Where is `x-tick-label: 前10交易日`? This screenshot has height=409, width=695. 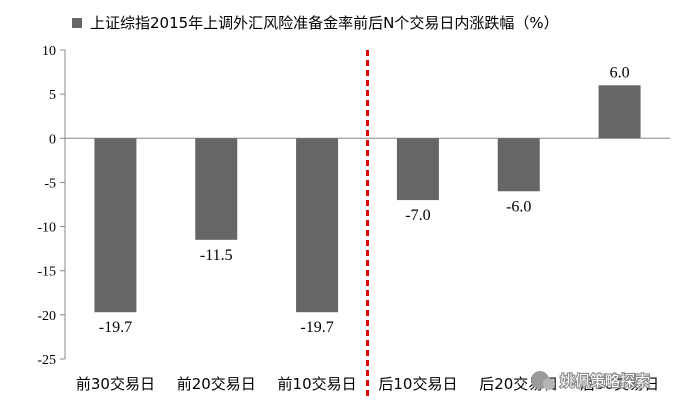
x-tick-label: 前10交易日 is located at coordinates (317, 384).